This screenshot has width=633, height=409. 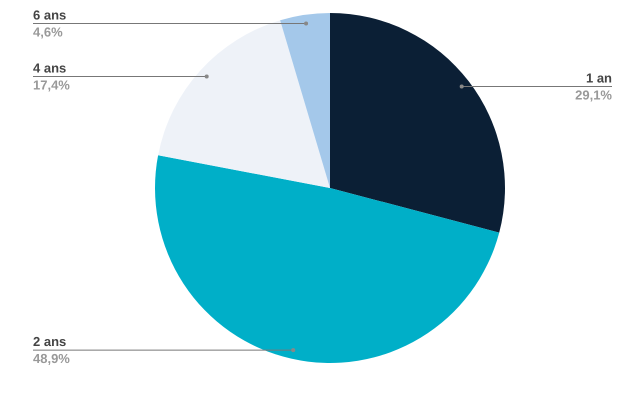 I want to click on data-label: 4,6%, so click(x=48, y=32).